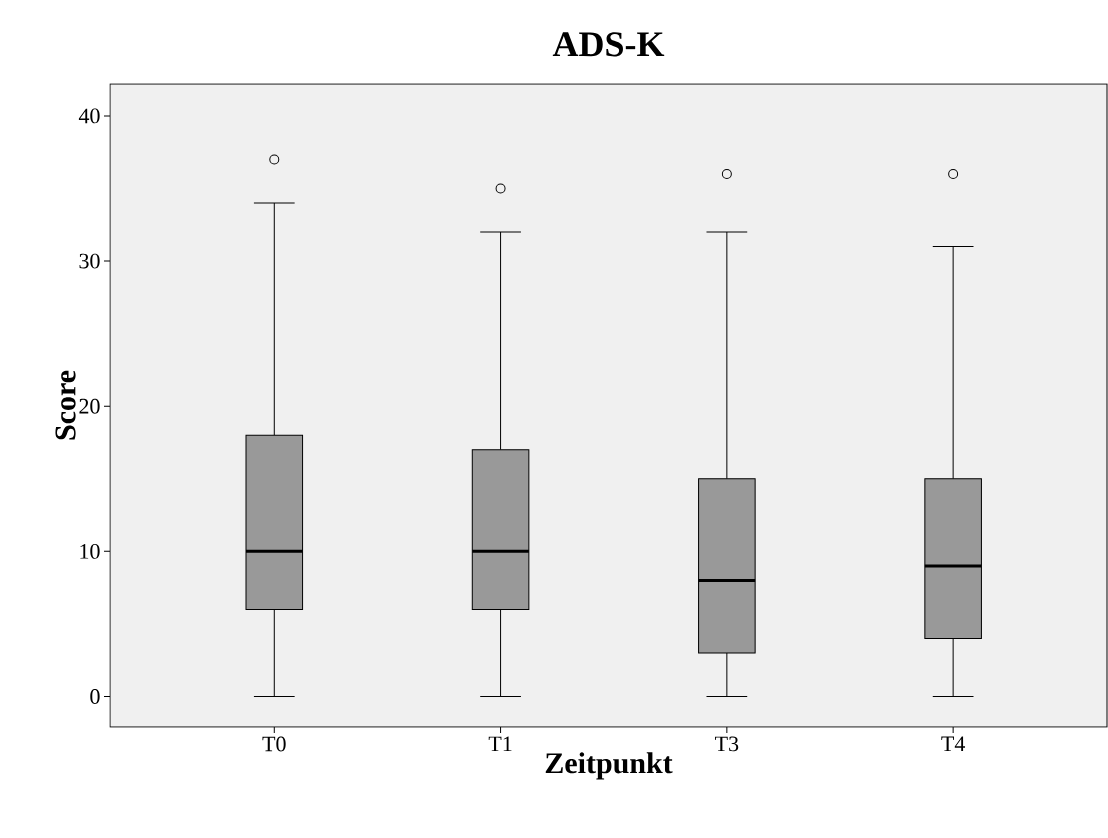 This screenshot has width=1108, height=838. Describe the element at coordinates (89, 261) in the screenshot. I see `y-tick-label: 30` at that location.